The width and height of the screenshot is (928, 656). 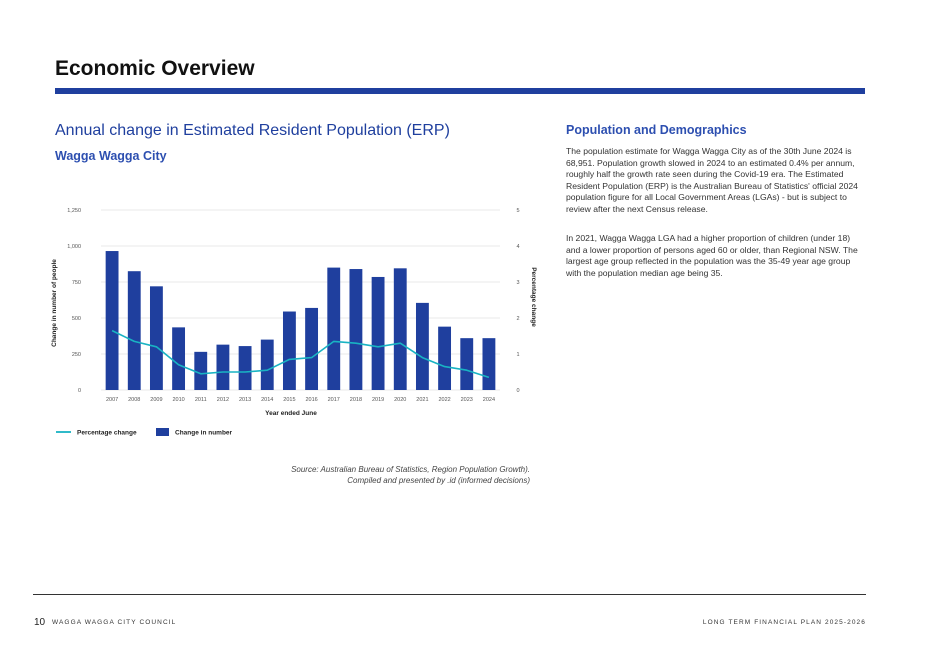 I want to click on legend-line-label: Percentage change, so click(x=107, y=433).